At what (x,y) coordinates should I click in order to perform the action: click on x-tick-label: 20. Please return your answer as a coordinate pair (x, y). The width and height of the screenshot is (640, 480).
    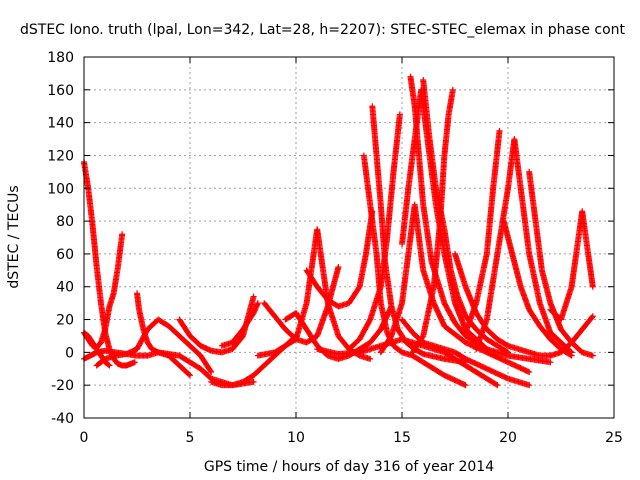
    Looking at the image, I should click on (508, 438).